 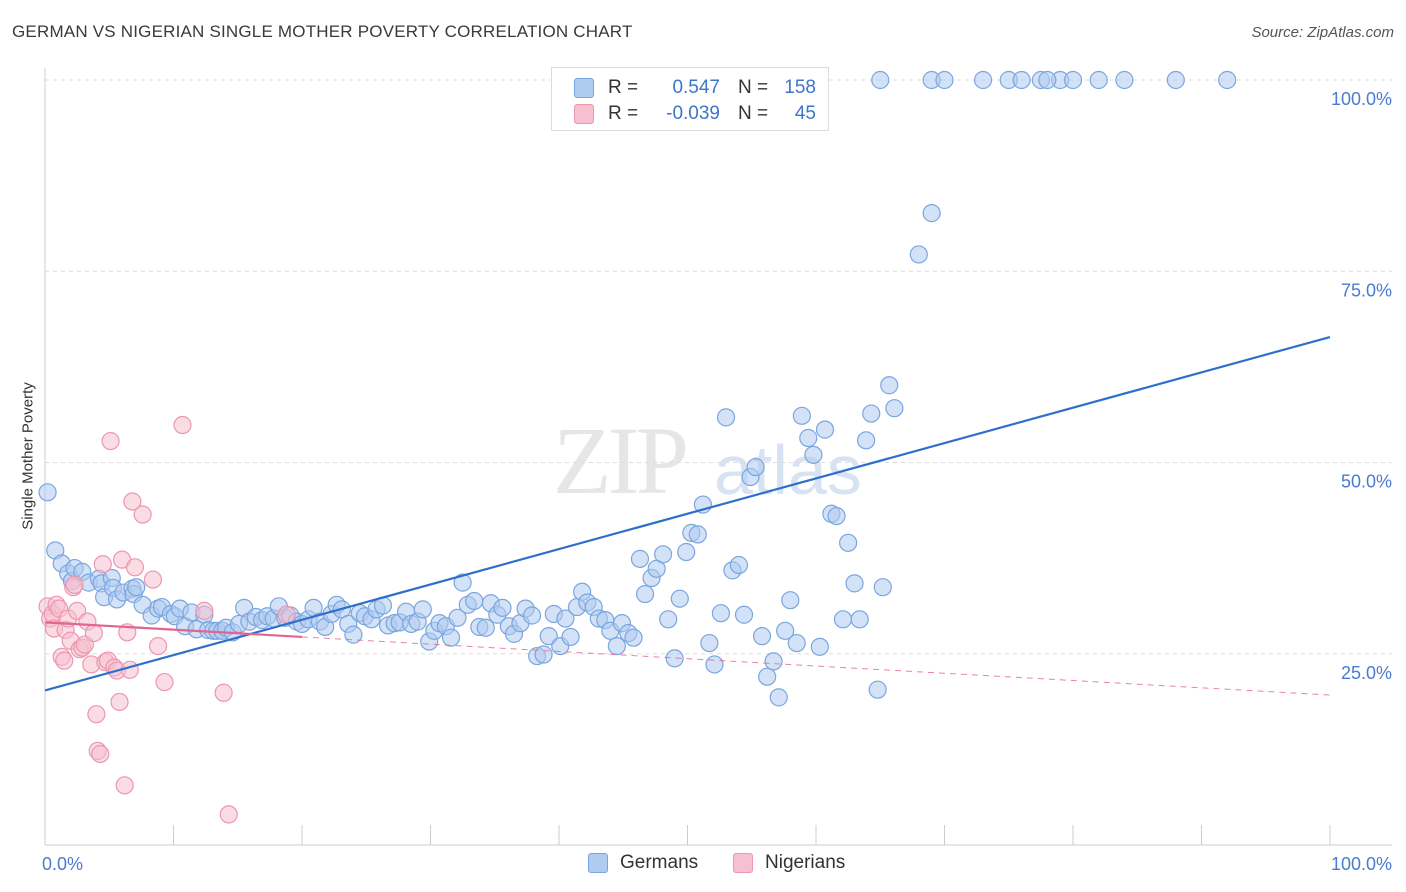 I want to click on nigerians-swatch, so click(x=584, y=114).